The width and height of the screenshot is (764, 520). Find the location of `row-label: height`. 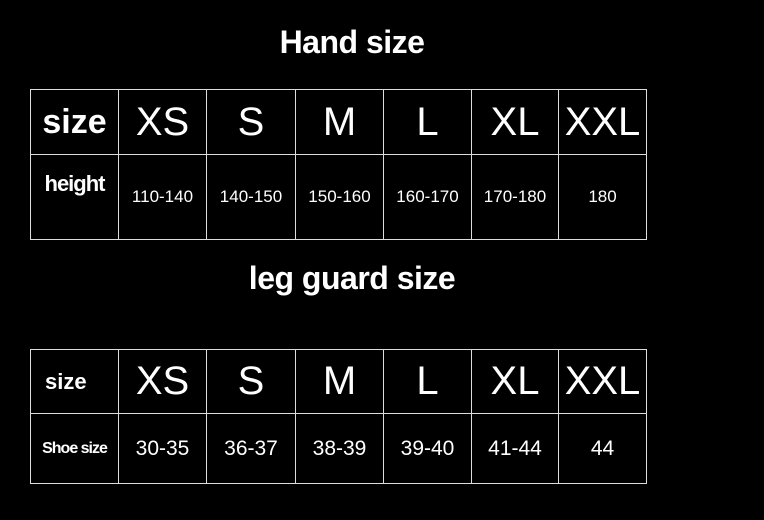

row-label: height is located at coordinates (74, 197).